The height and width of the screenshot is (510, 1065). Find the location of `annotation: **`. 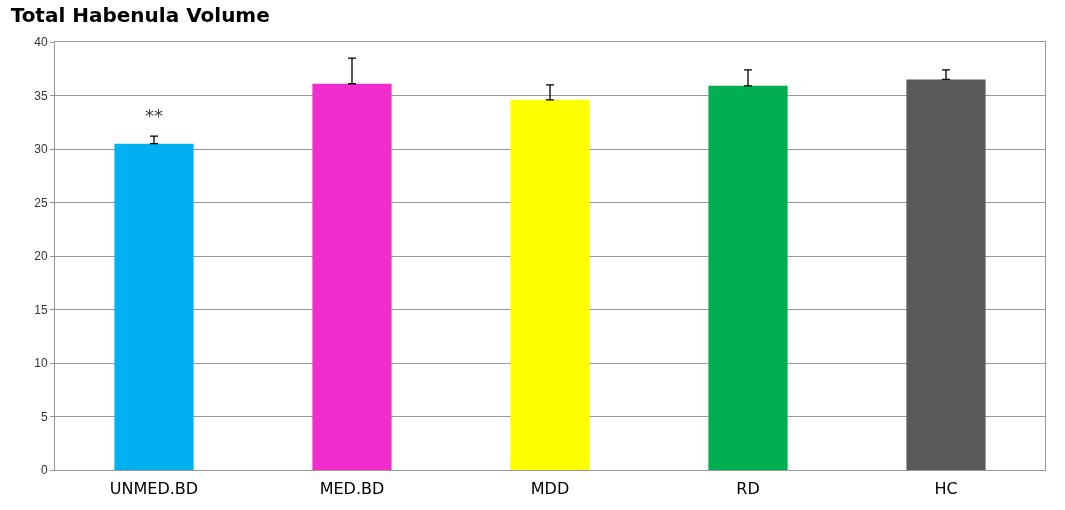

annotation: ** is located at coordinates (154, 115).